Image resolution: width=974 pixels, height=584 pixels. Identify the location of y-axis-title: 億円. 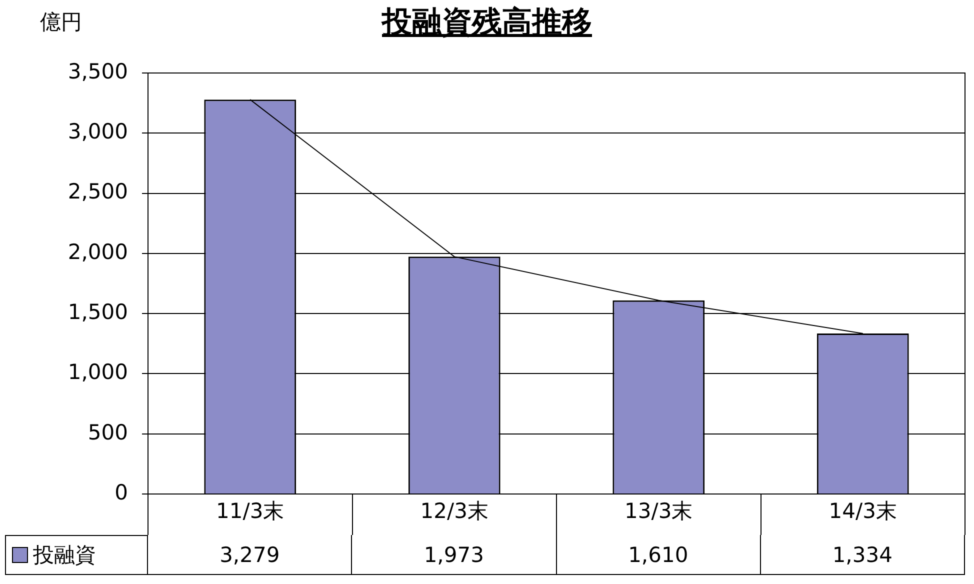
(61, 22).